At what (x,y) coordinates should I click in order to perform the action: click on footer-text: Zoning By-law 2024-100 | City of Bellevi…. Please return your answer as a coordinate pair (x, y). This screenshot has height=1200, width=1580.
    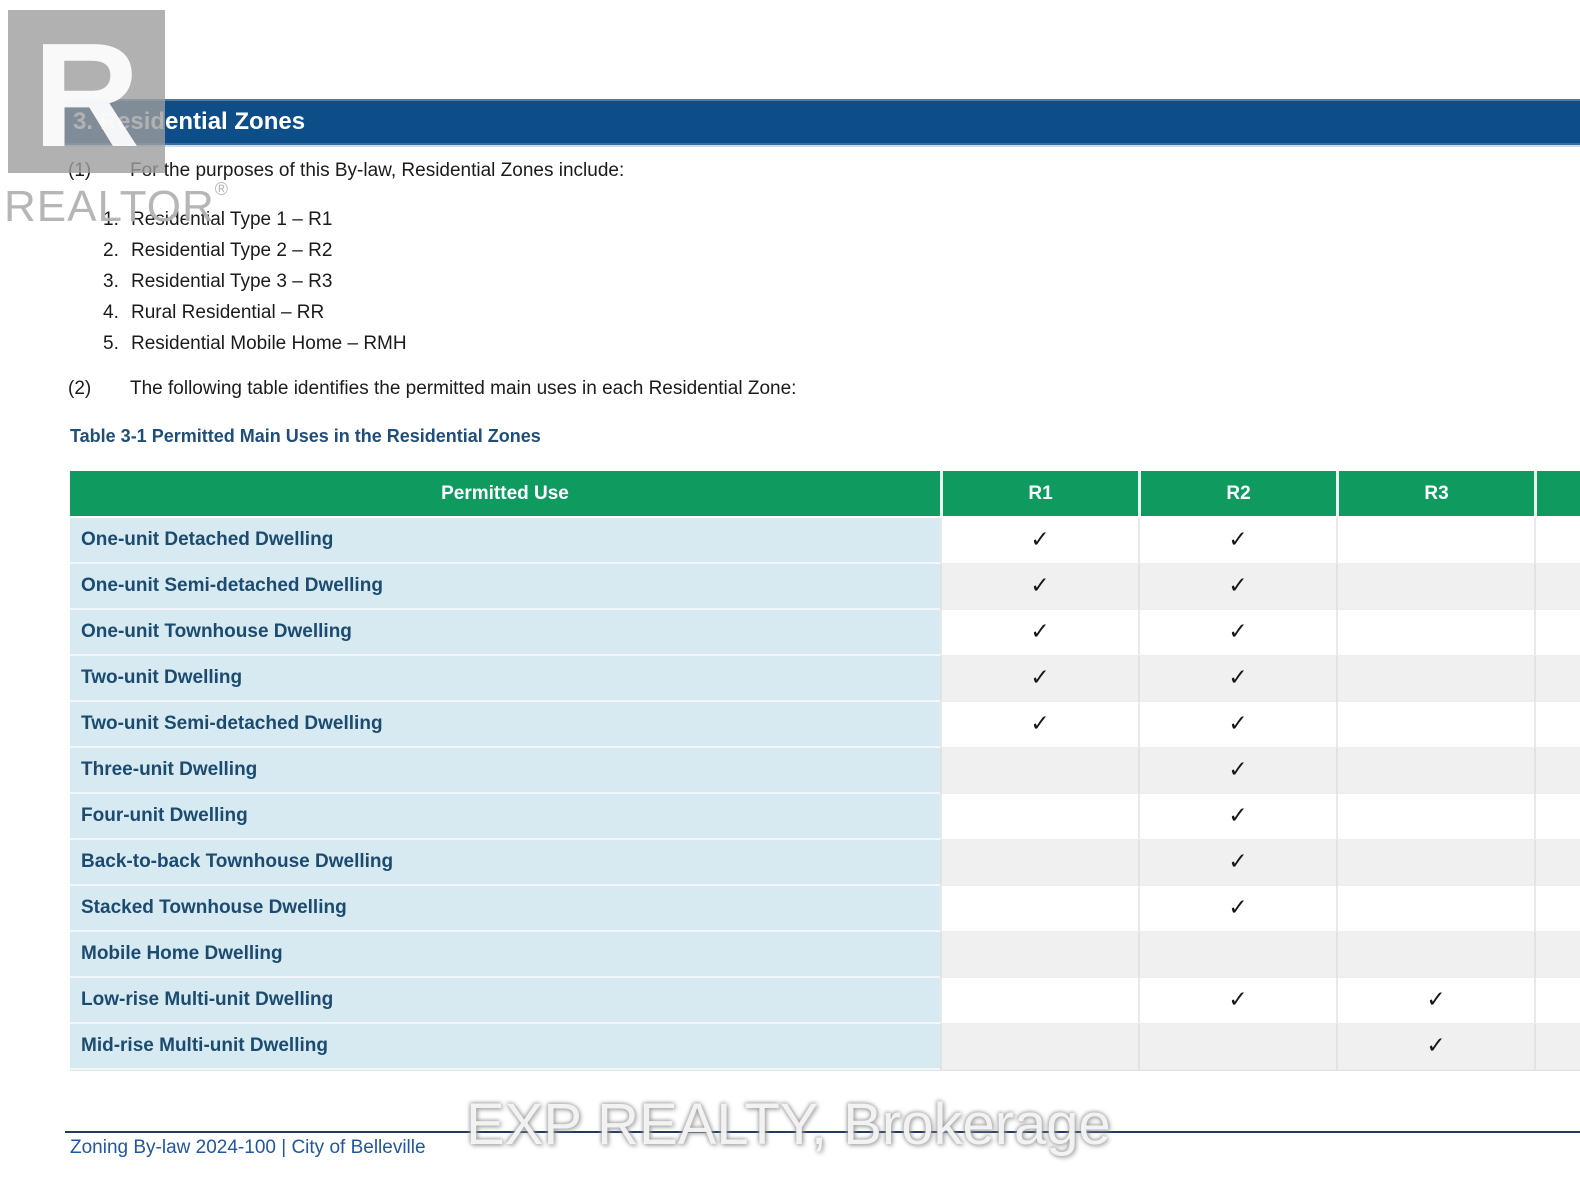
    Looking at the image, I should click on (248, 1147).